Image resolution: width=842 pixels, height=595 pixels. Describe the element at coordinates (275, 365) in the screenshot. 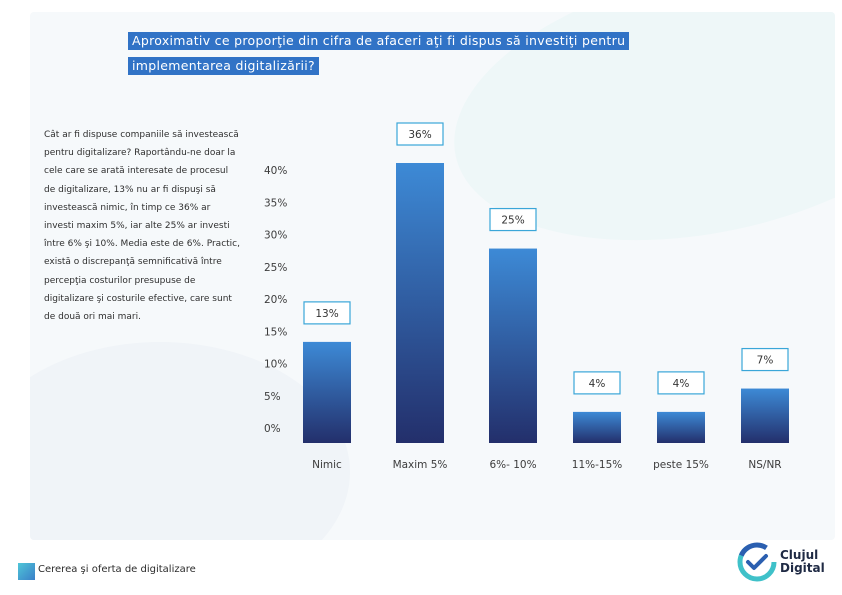

I see `y-tick-label: 10%` at that location.